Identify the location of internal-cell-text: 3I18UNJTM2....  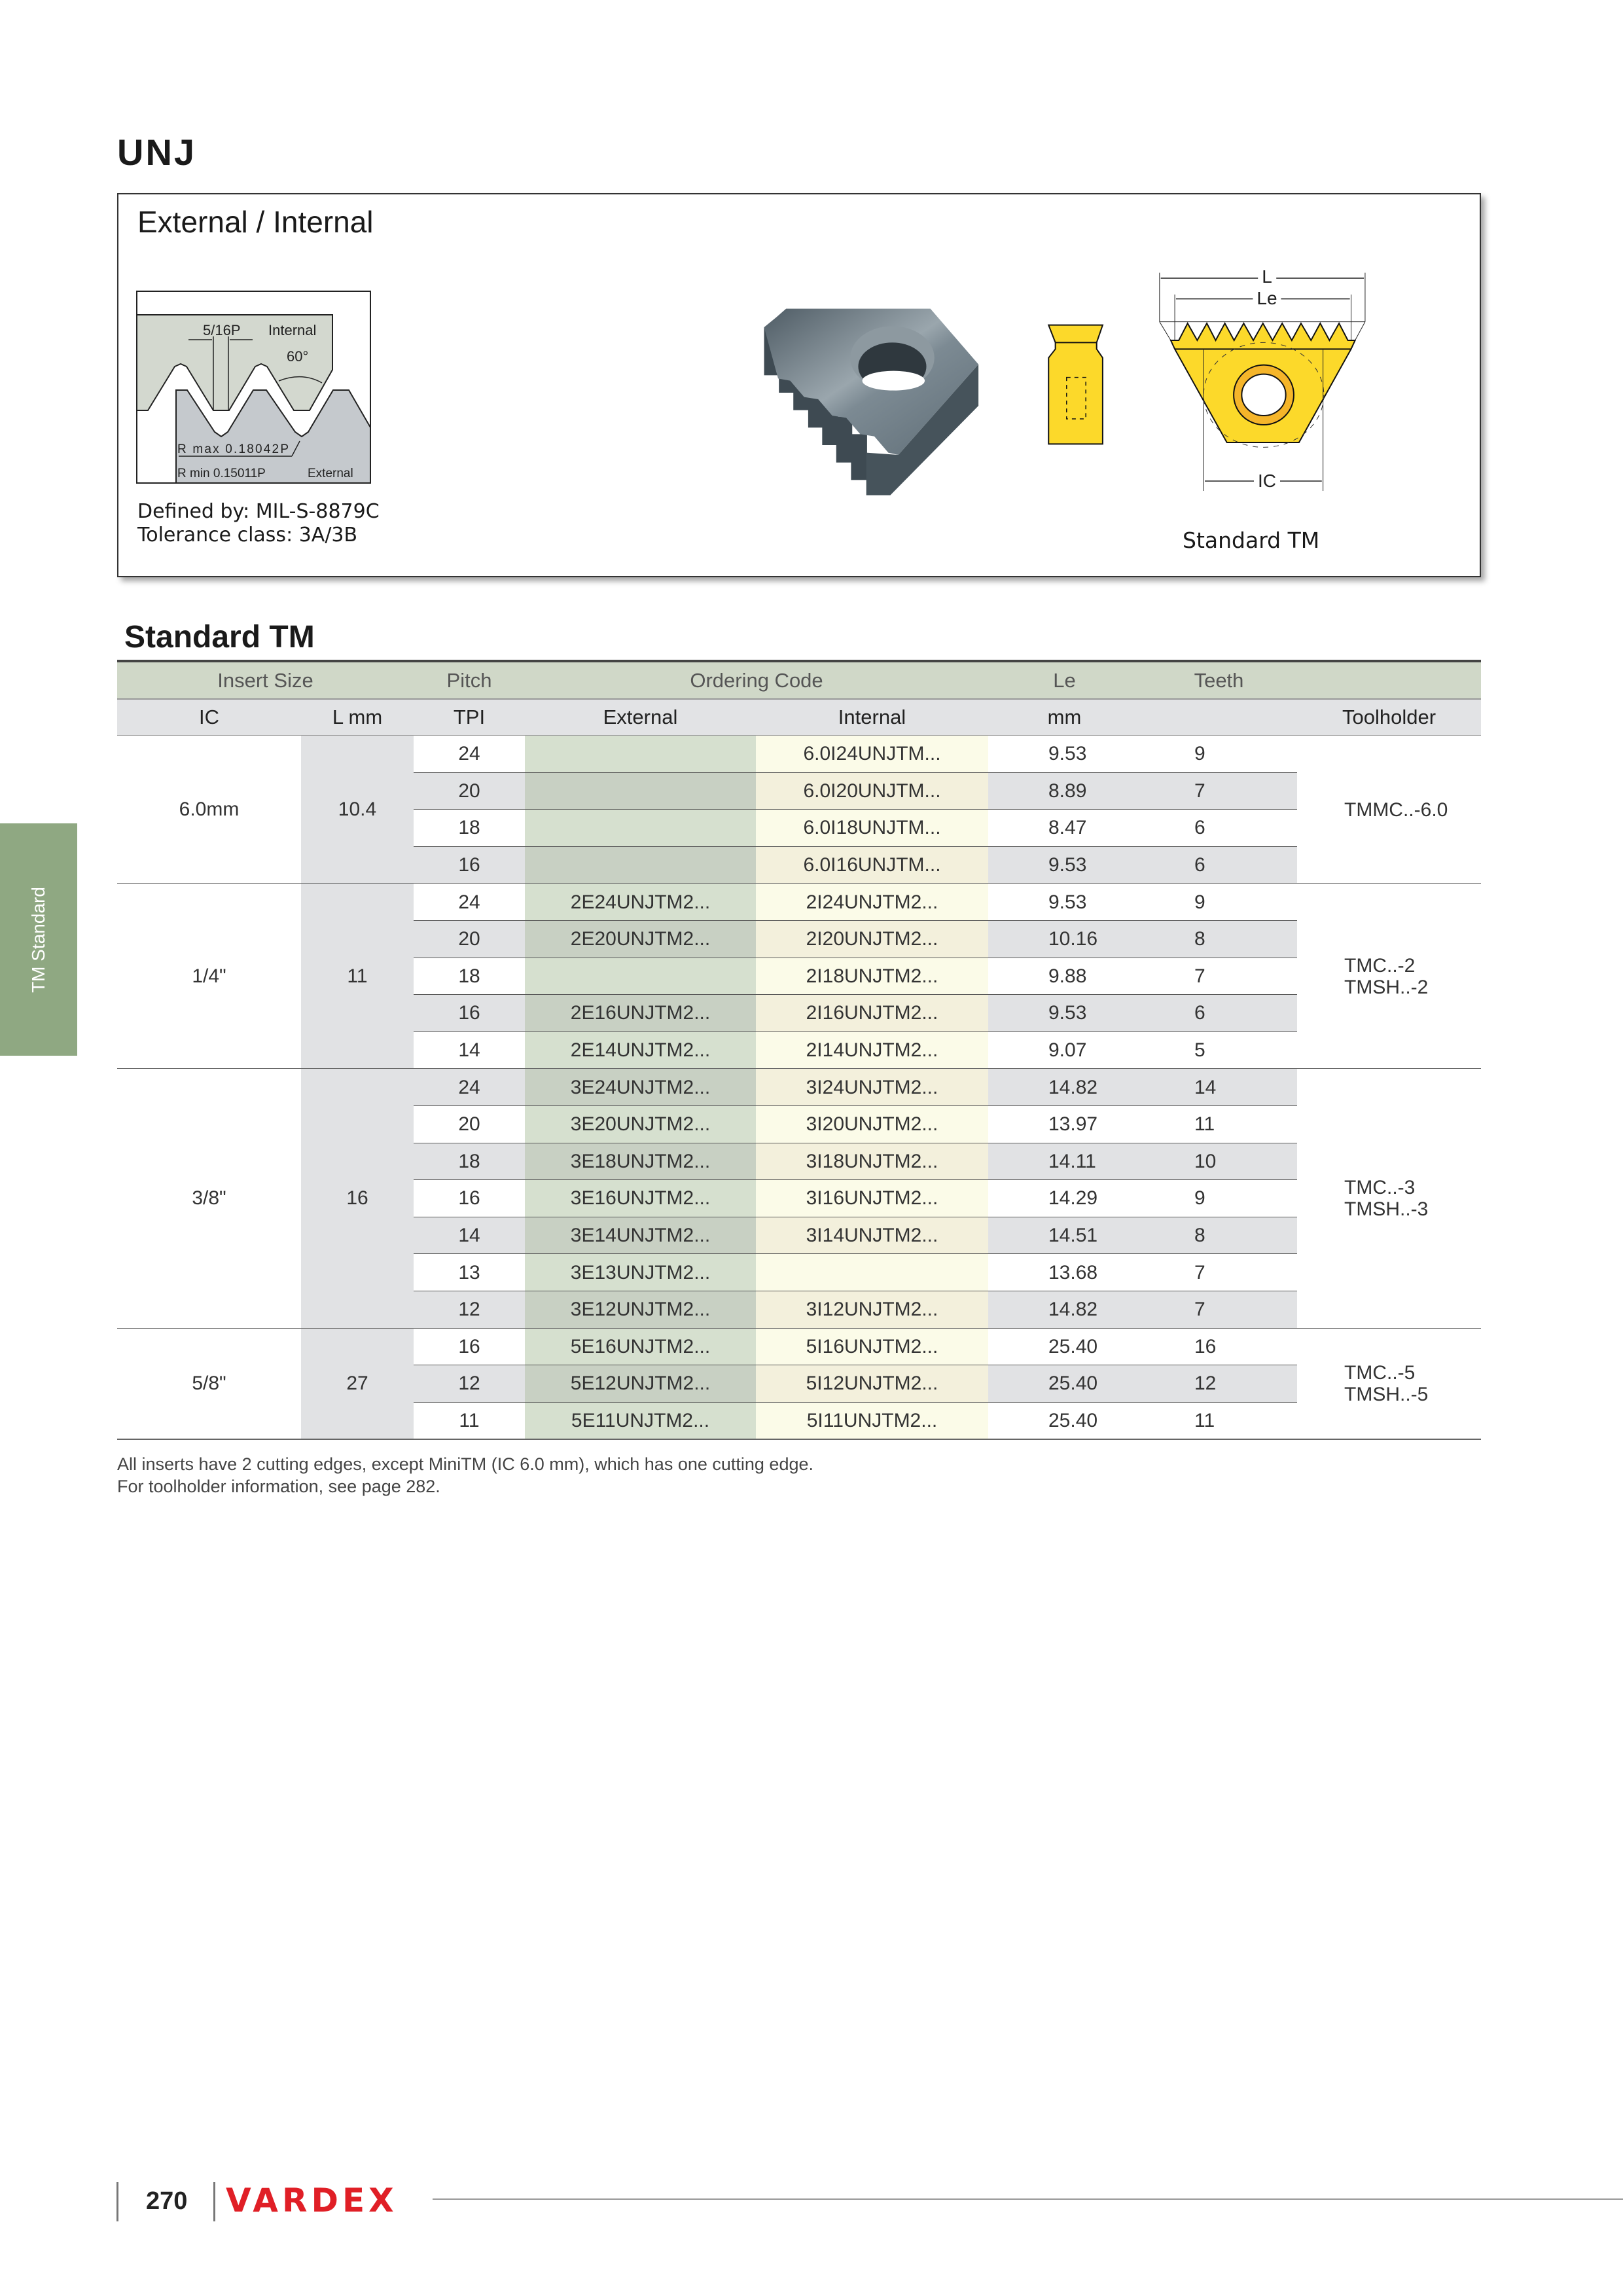
(872, 1161).